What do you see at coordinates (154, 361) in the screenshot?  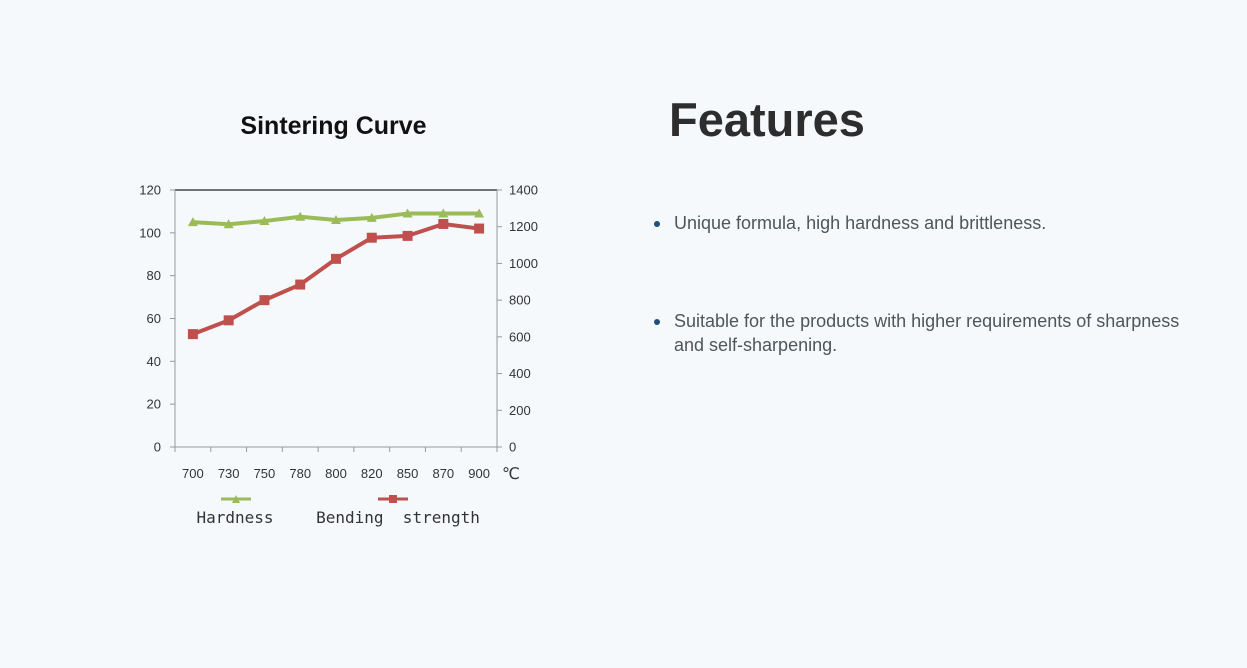 I see `left-tick-label: 40` at bounding box center [154, 361].